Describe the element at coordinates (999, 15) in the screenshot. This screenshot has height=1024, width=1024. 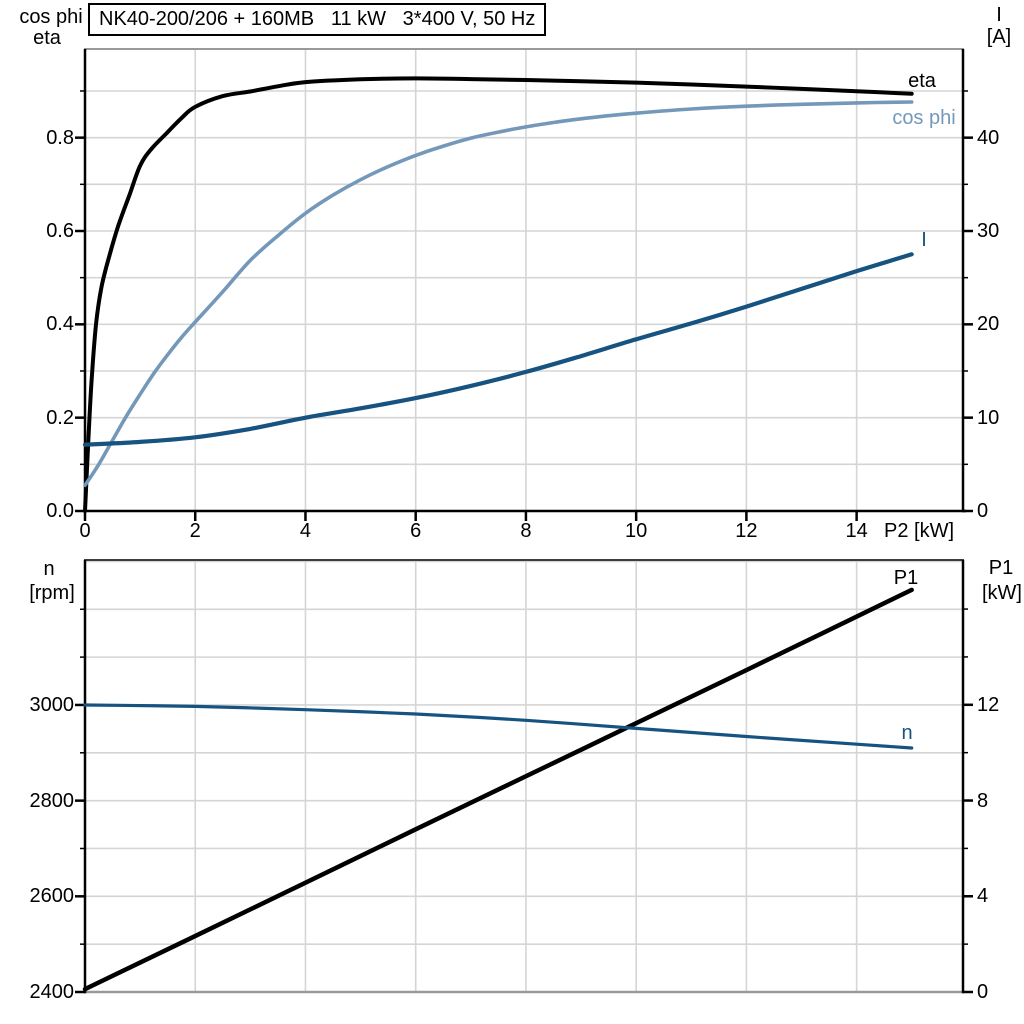
I see `top-right-axis-title-current: I` at that location.